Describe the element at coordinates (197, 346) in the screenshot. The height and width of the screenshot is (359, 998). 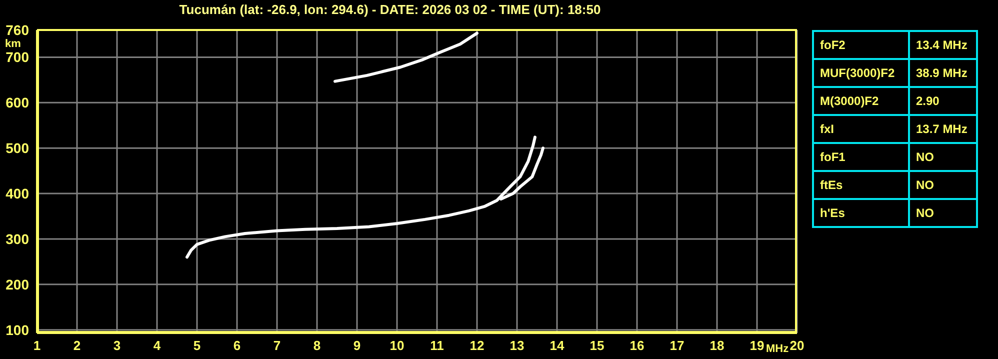
I see `x-tick-label: 5` at that location.